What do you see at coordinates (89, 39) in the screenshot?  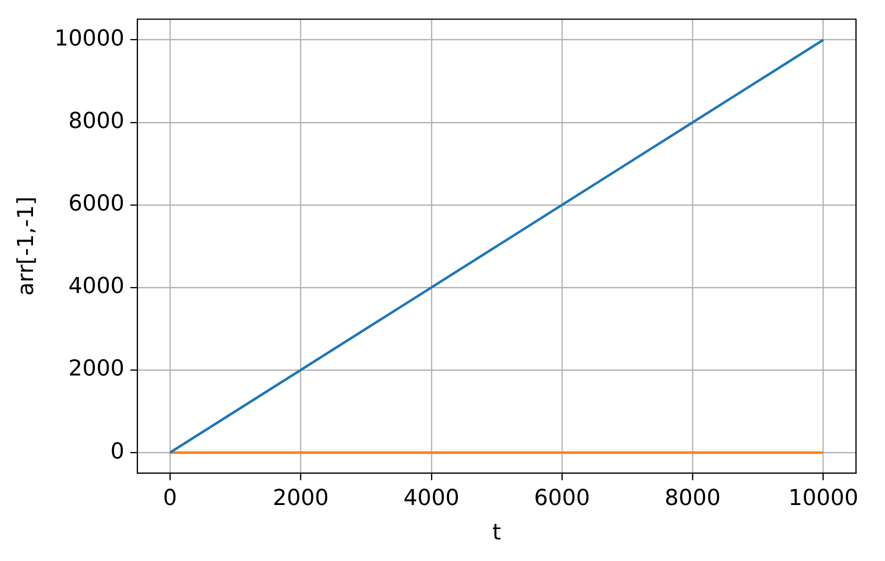 I see `y-tick-label: 10000` at bounding box center [89, 39].